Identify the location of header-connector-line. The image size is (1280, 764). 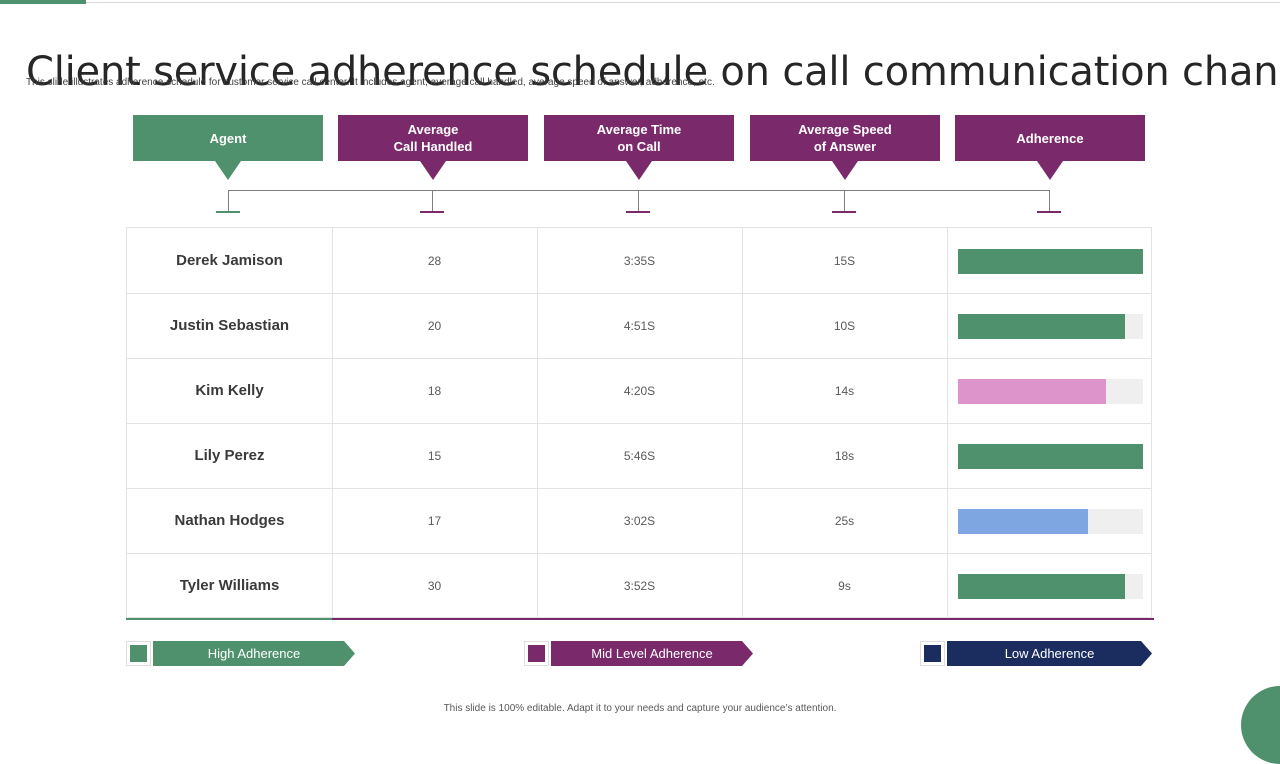
(639, 190).